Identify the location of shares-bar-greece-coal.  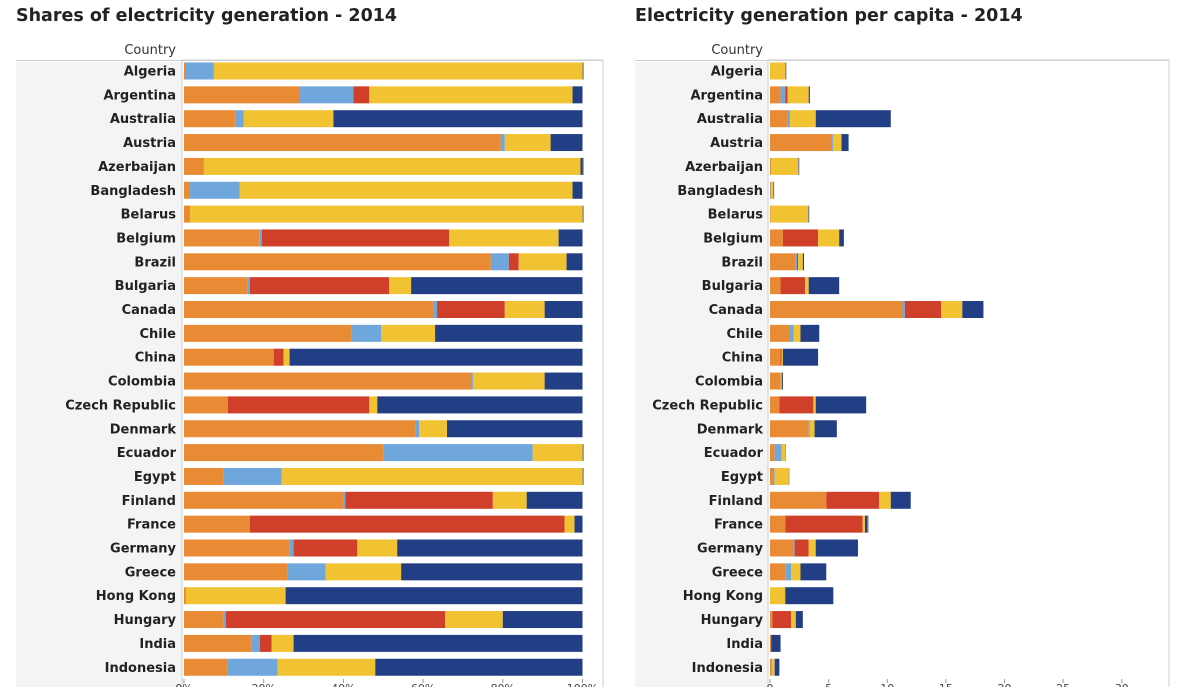
(492, 572).